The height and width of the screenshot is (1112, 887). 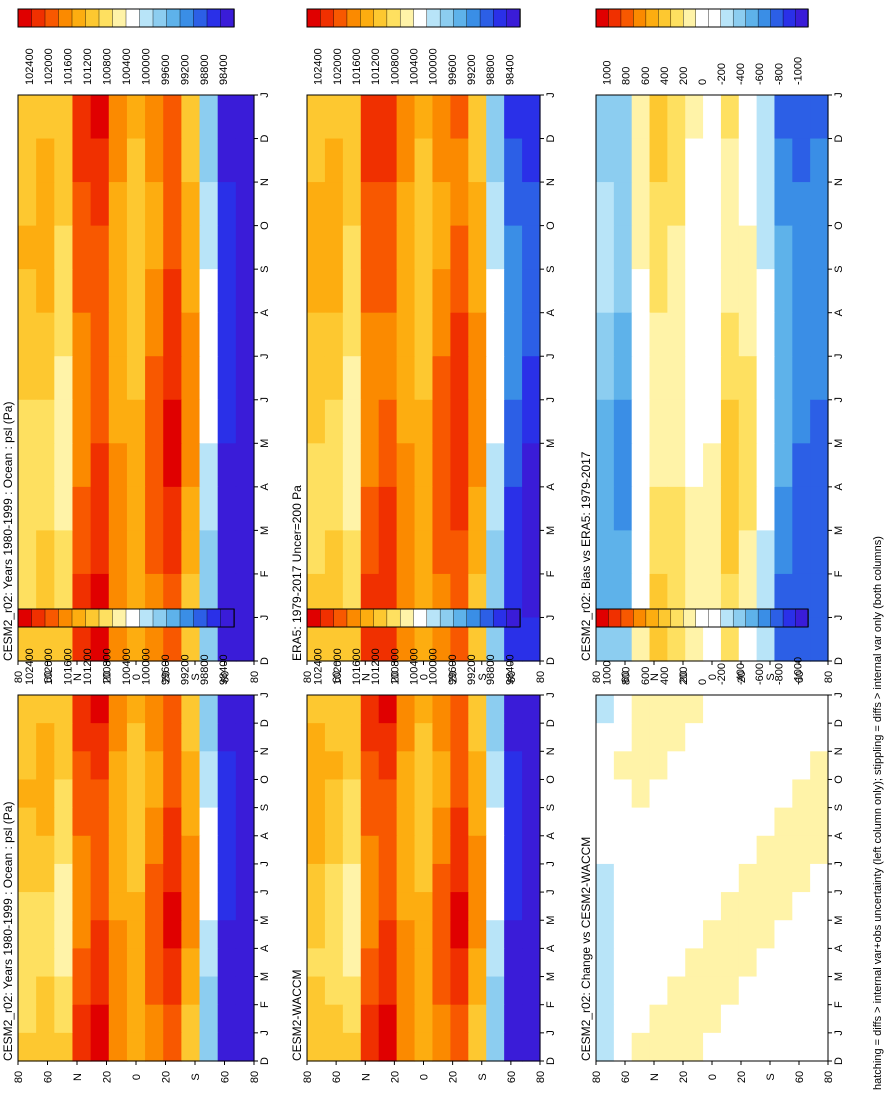 What do you see at coordinates (703, 82) in the screenshot?
I see `colorbar-label: 0` at bounding box center [703, 82].